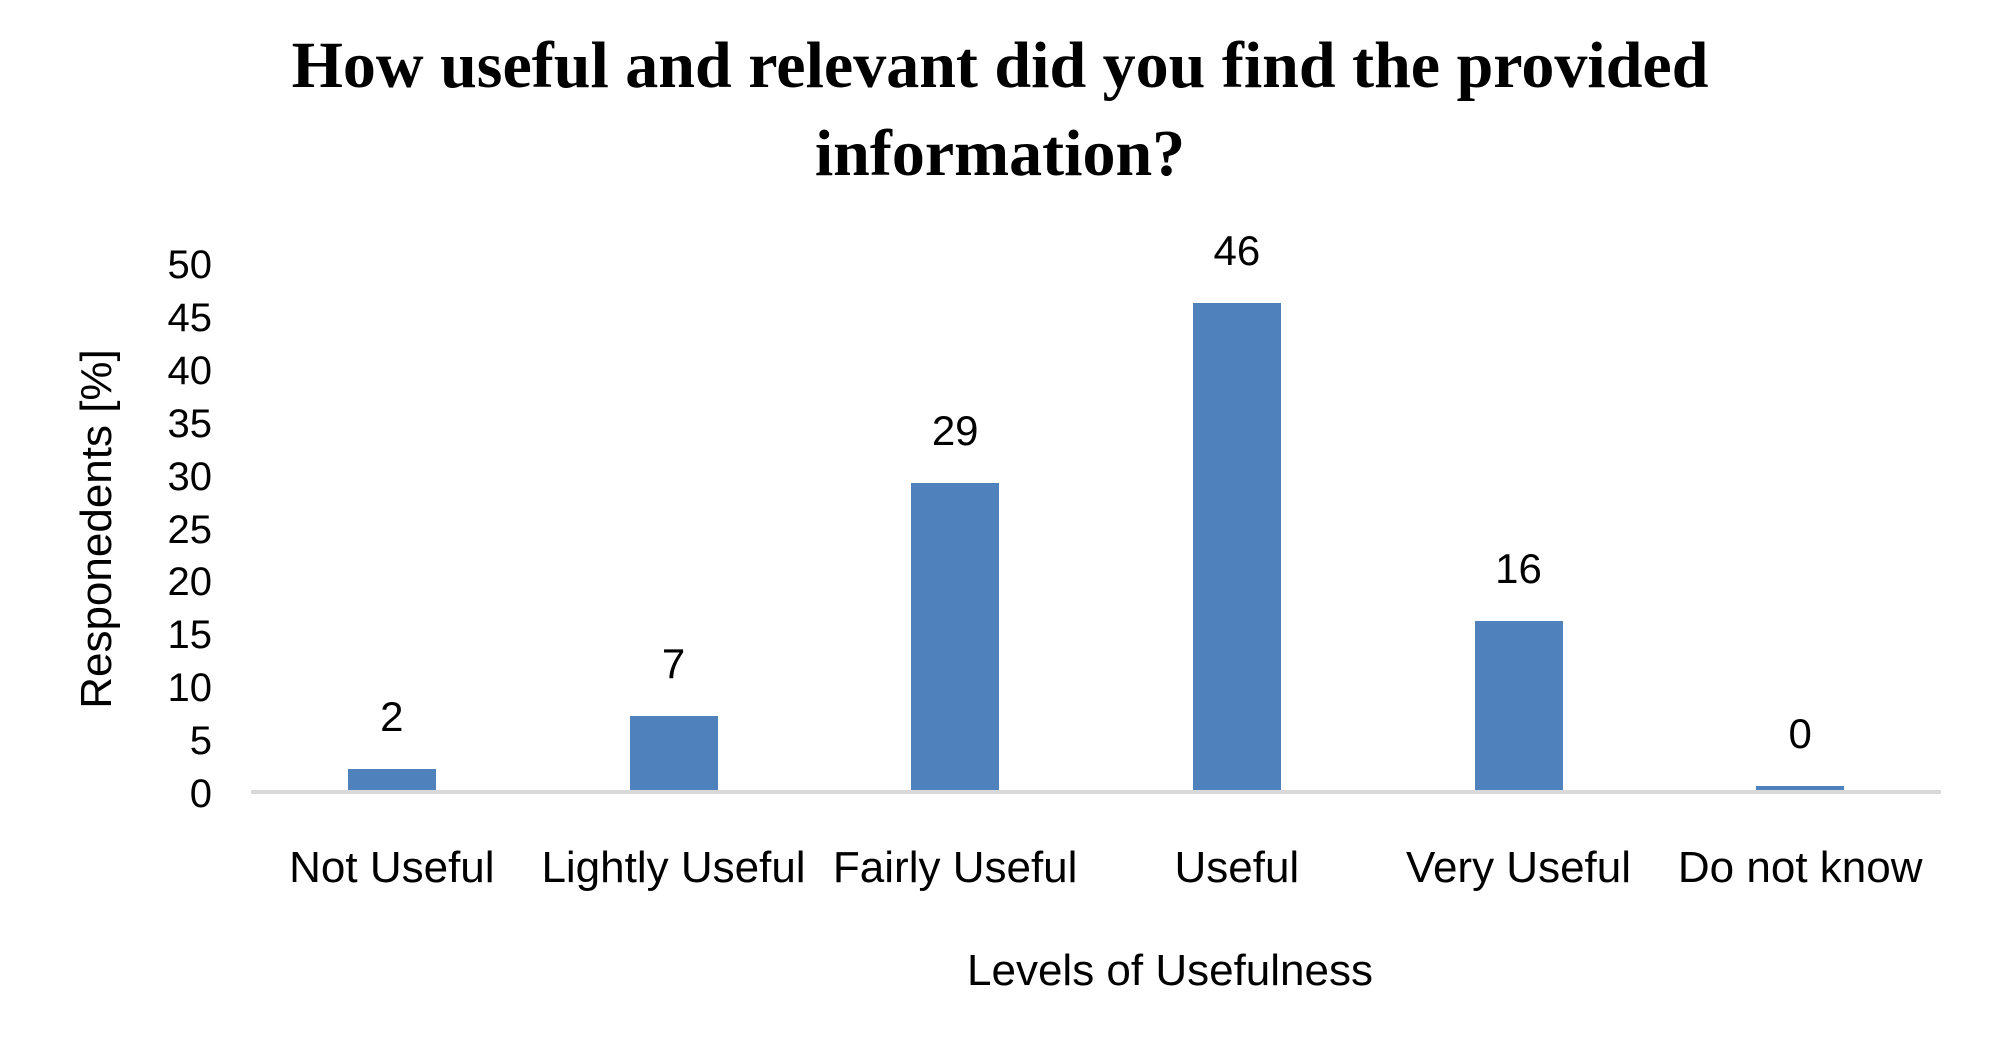  Describe the element at coordinates (1000, 153) in the screenshot. I see `chart-title-line-2: information?` at that location.